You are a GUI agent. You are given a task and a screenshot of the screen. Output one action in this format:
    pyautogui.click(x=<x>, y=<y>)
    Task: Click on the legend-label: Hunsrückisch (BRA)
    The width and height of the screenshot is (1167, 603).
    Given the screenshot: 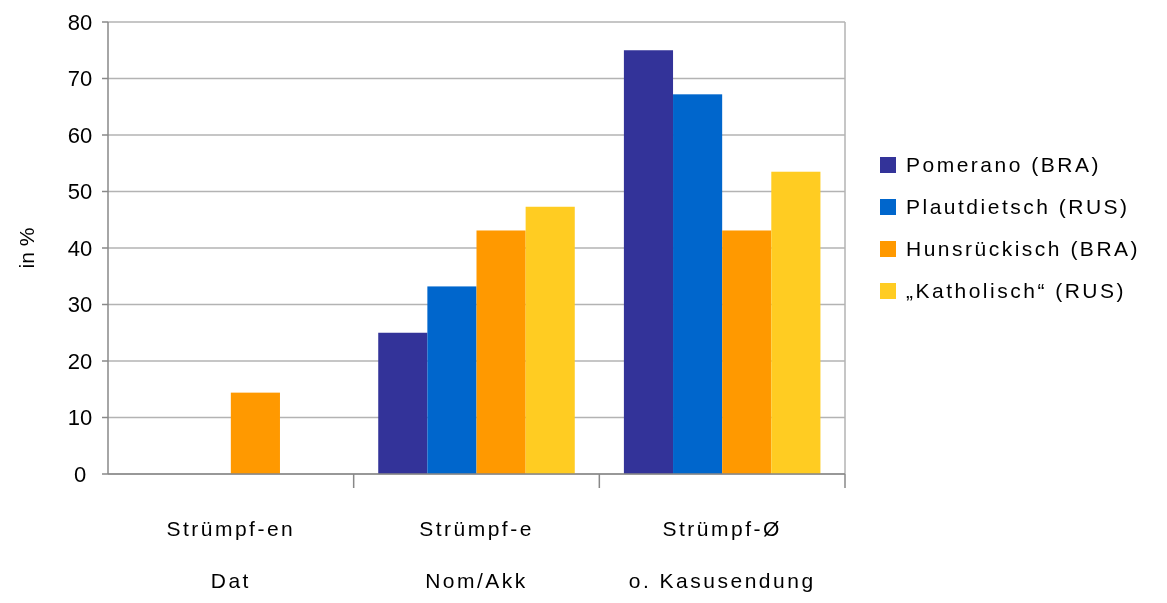 What is the action you would take?
    pyautogui.click(x=1023, y=249)
    